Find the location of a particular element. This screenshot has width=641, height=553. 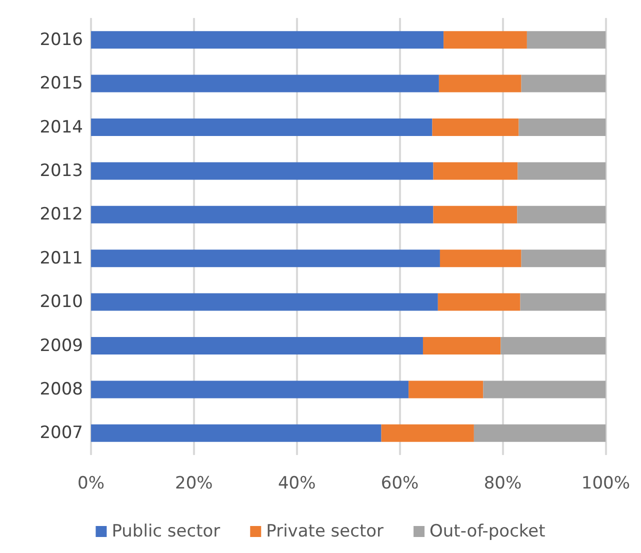

y-tick-label: 2015 is located at coordinates (61, 84).